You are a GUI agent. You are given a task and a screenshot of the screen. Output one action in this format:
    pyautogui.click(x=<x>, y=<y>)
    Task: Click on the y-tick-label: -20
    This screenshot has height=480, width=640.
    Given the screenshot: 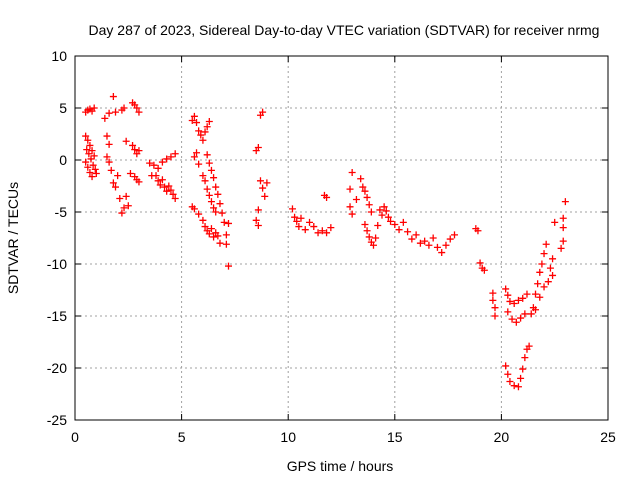 What is the action you would take?
    pyautogui.click(x=57, y=368)
    